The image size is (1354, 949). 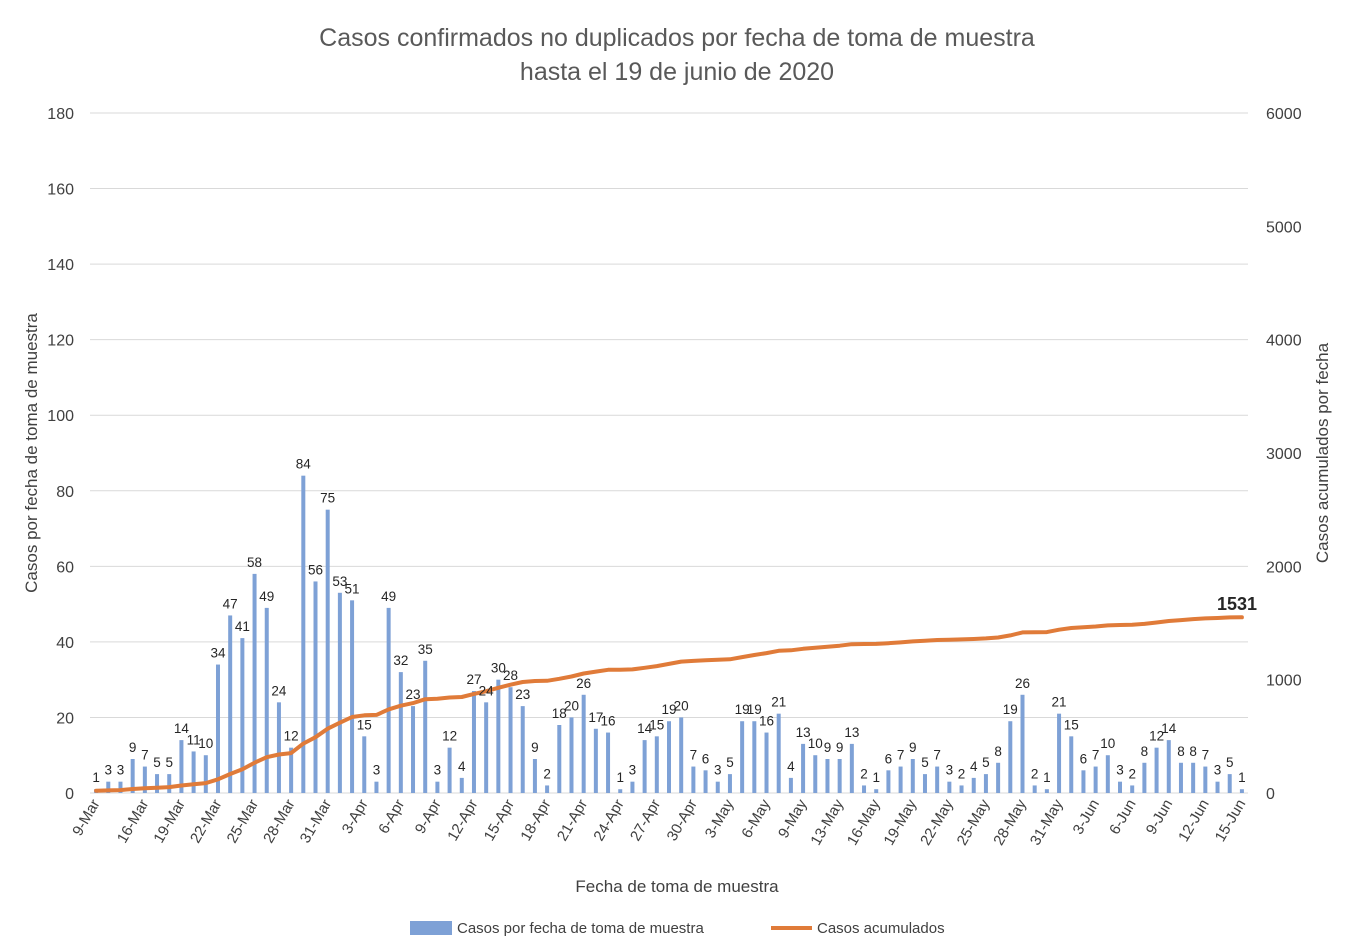 I want to click on bar-data-label: 12, so click(x=1156, y=736).